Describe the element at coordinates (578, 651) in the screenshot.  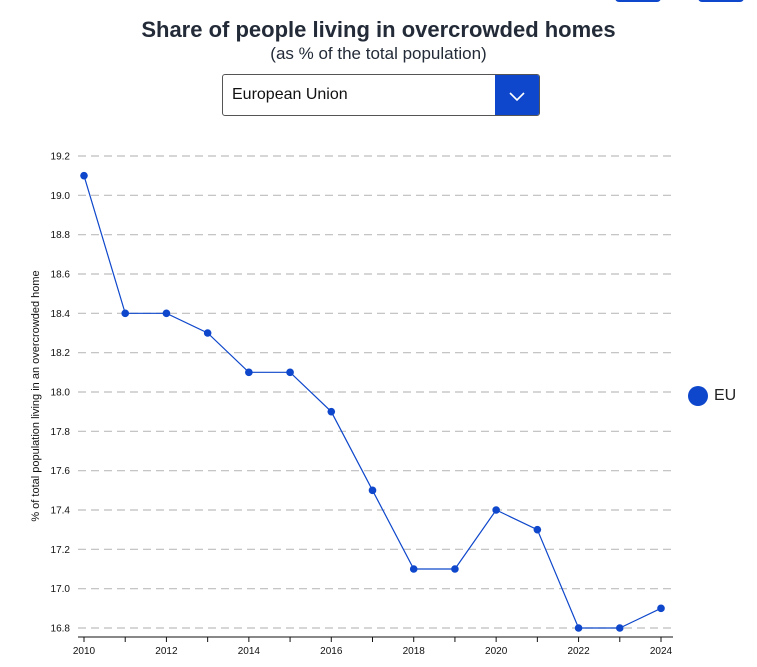
I see `x-tick-label: 2022` at that location.